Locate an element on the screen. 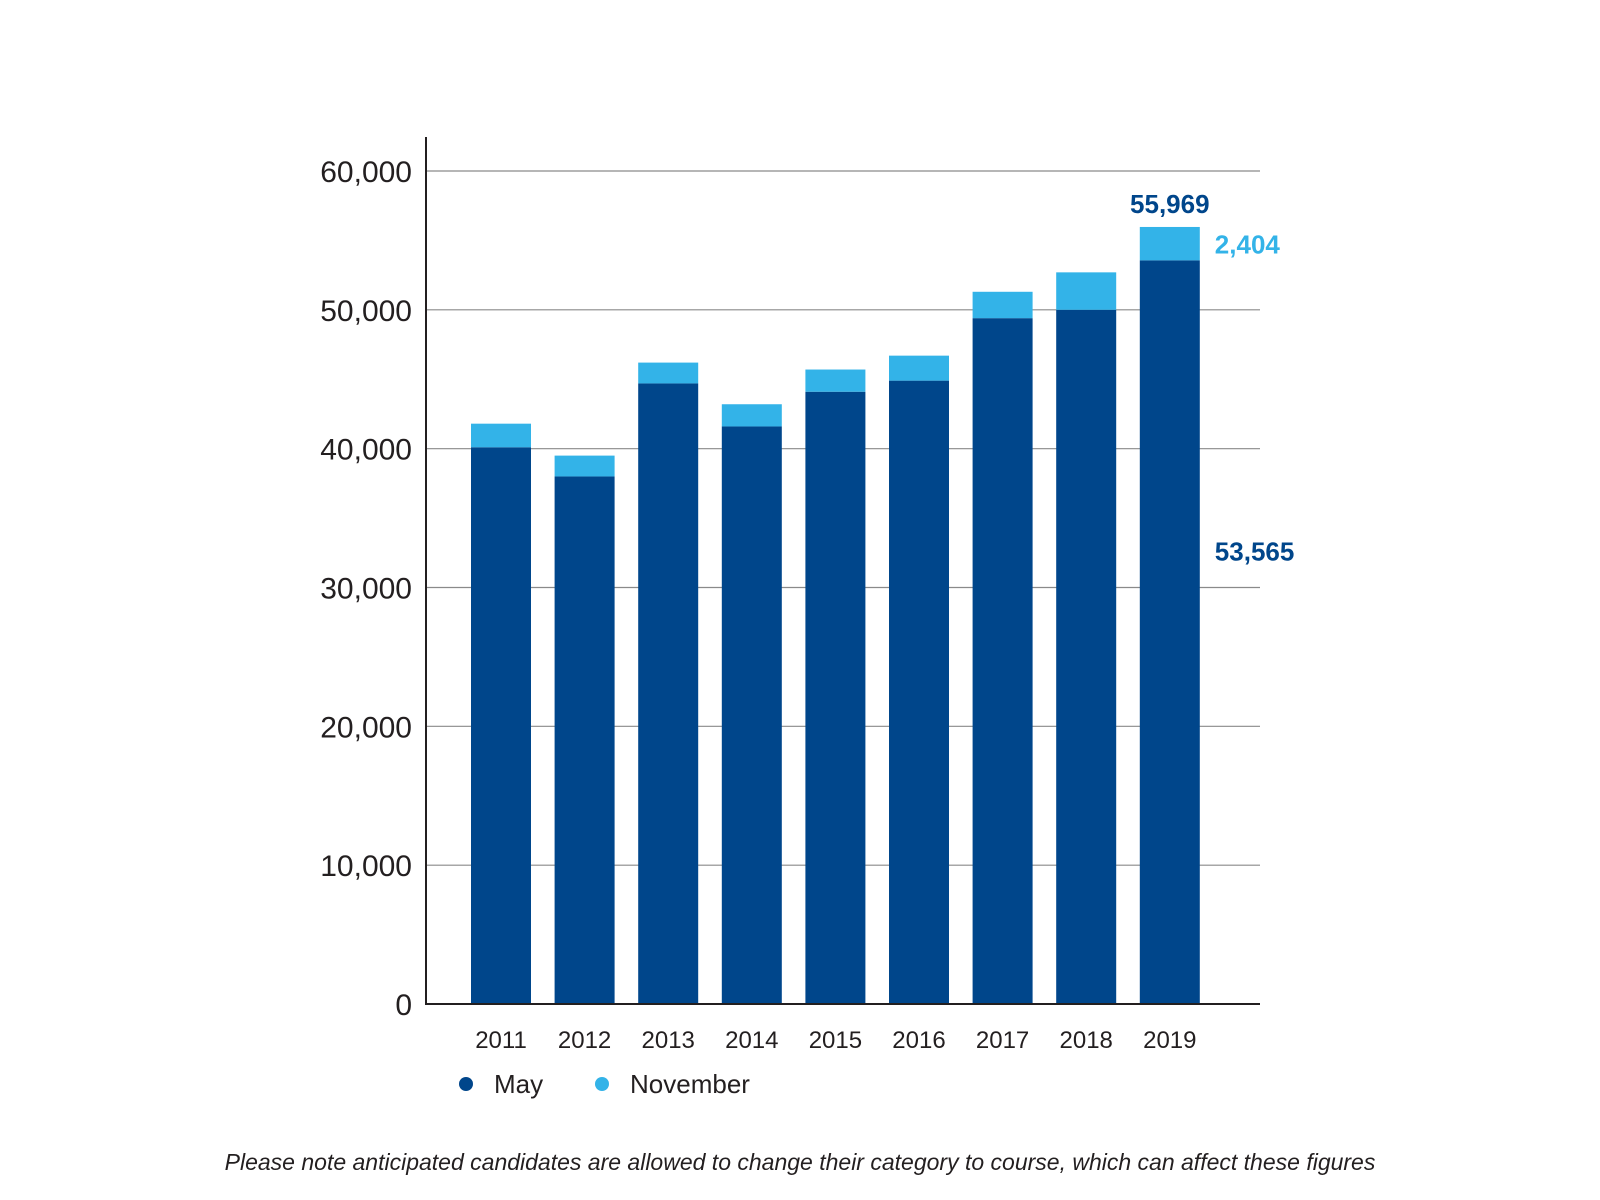 Image resolution: width=1600 pixels, height=1200 pixels. x-tick-label: 2019 is located at coordinates (1169, 1040).